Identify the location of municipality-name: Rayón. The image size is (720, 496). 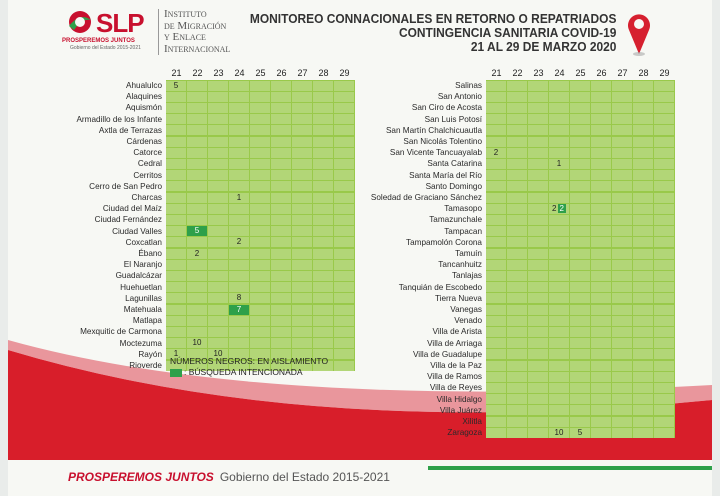
(150, 354).